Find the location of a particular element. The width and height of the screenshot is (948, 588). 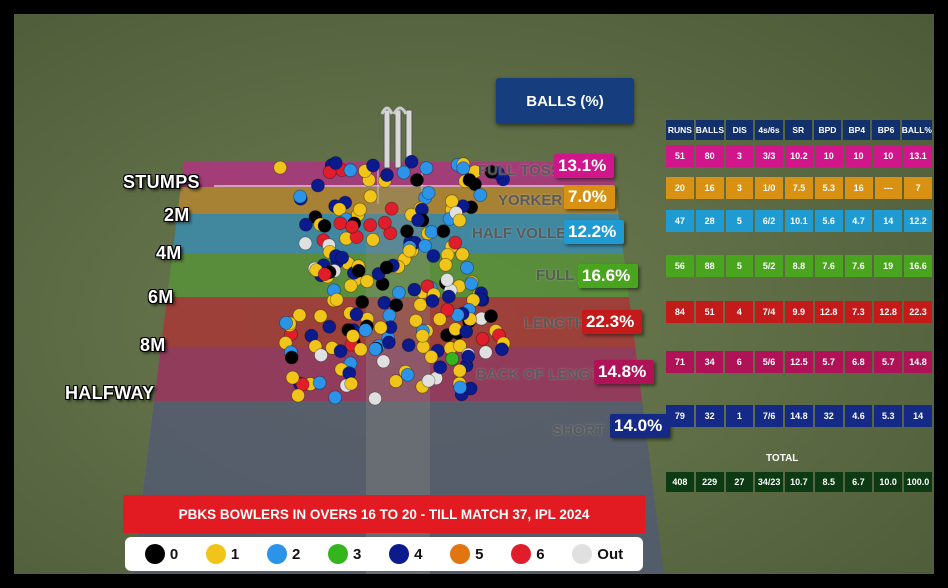

table-row: 51 80 3 3/3 10.2 10 10 10 13.1 is located at coordinates (799, 156).